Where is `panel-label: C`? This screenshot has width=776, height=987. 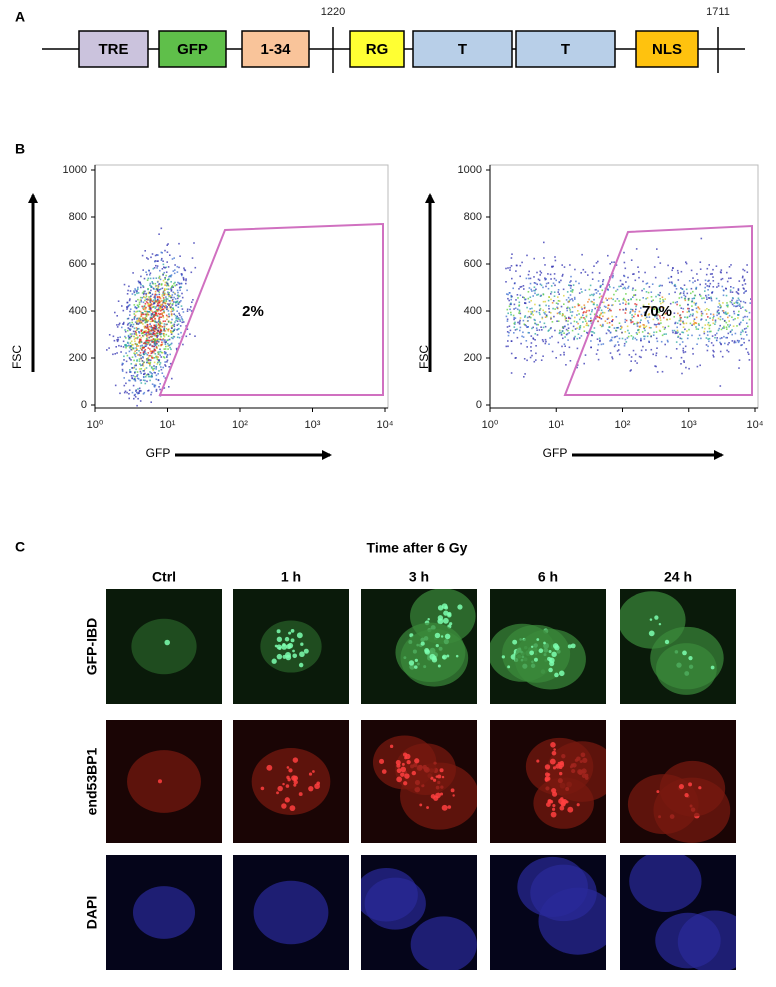 panel-label: C is located at coordinates (20, 547).